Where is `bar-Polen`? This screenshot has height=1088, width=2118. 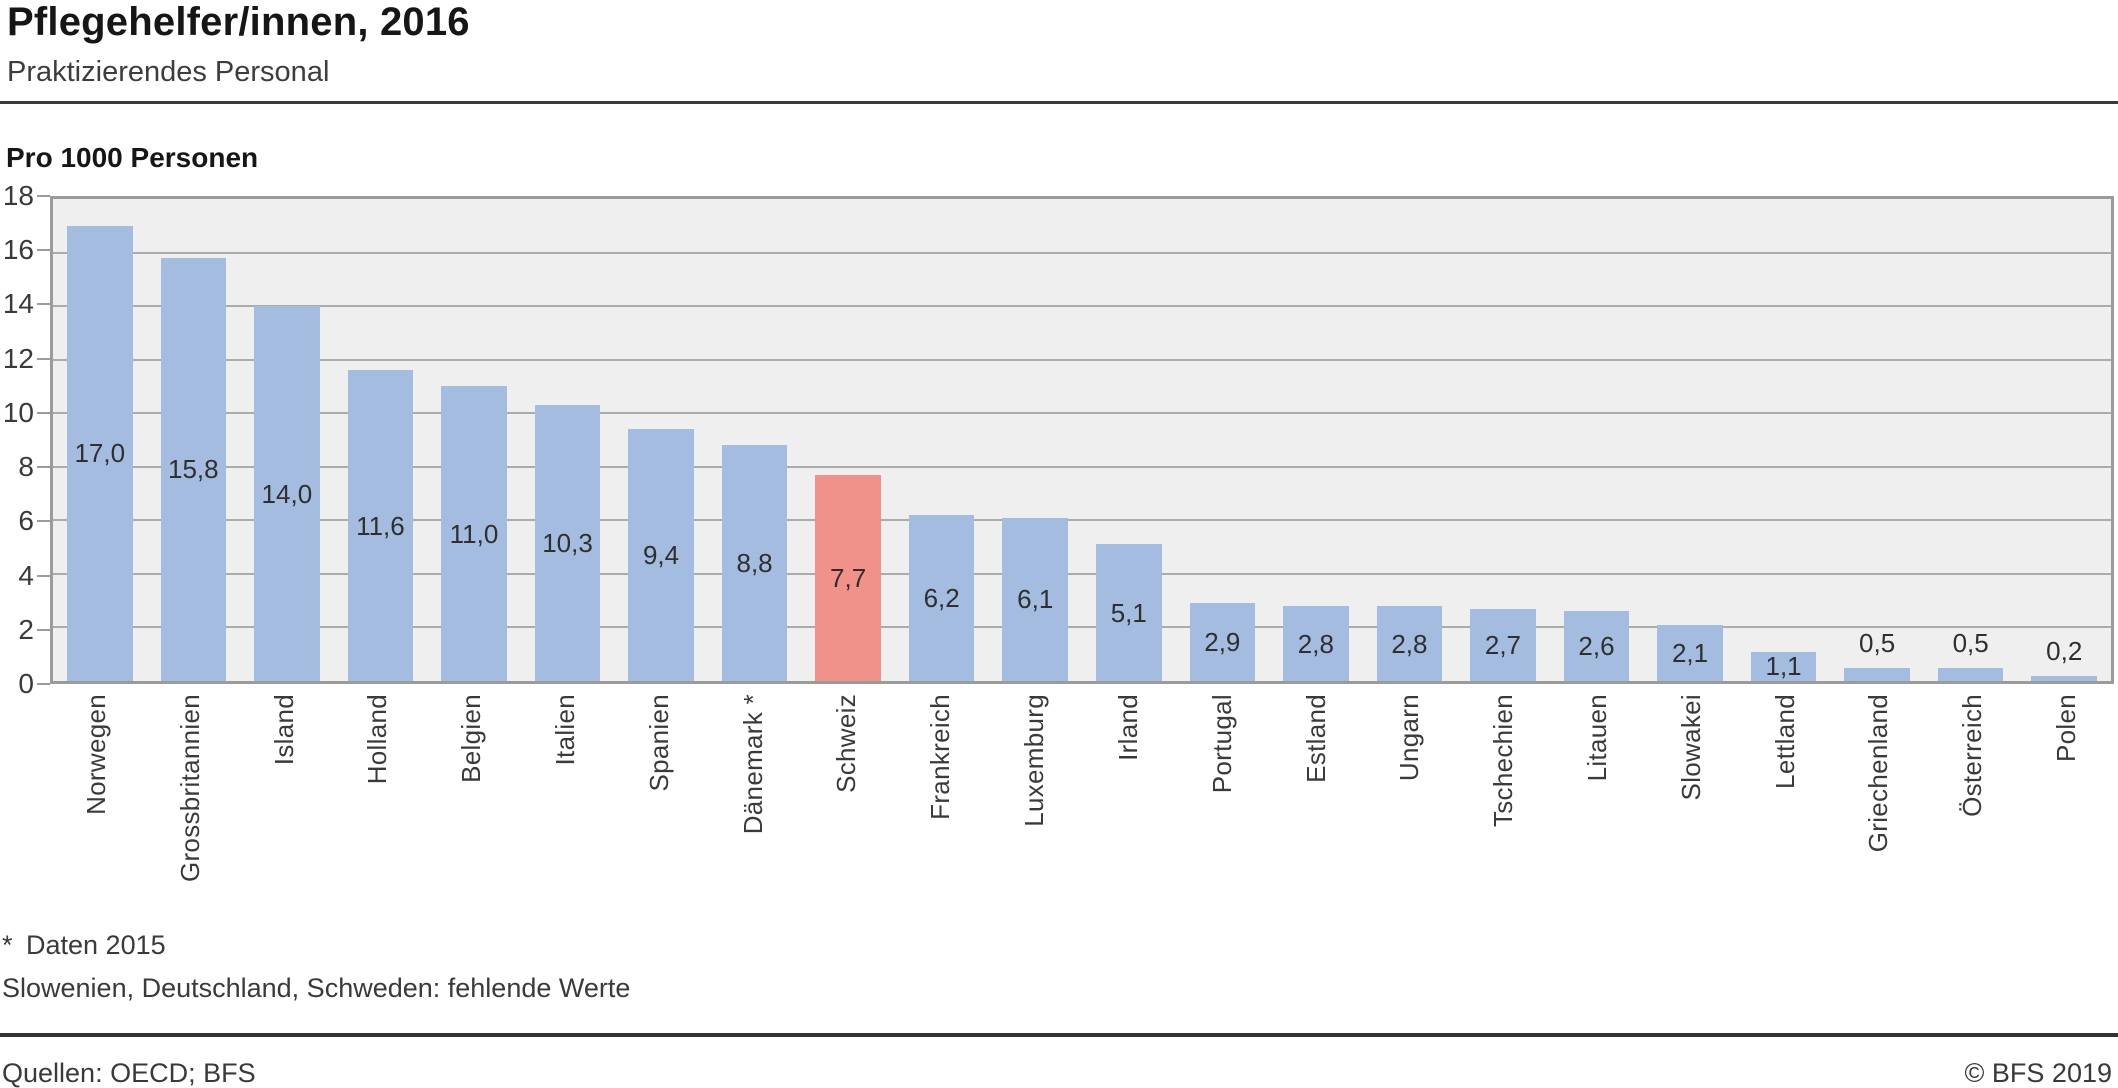
bar-Polen is located at coordinates (2064, 678).